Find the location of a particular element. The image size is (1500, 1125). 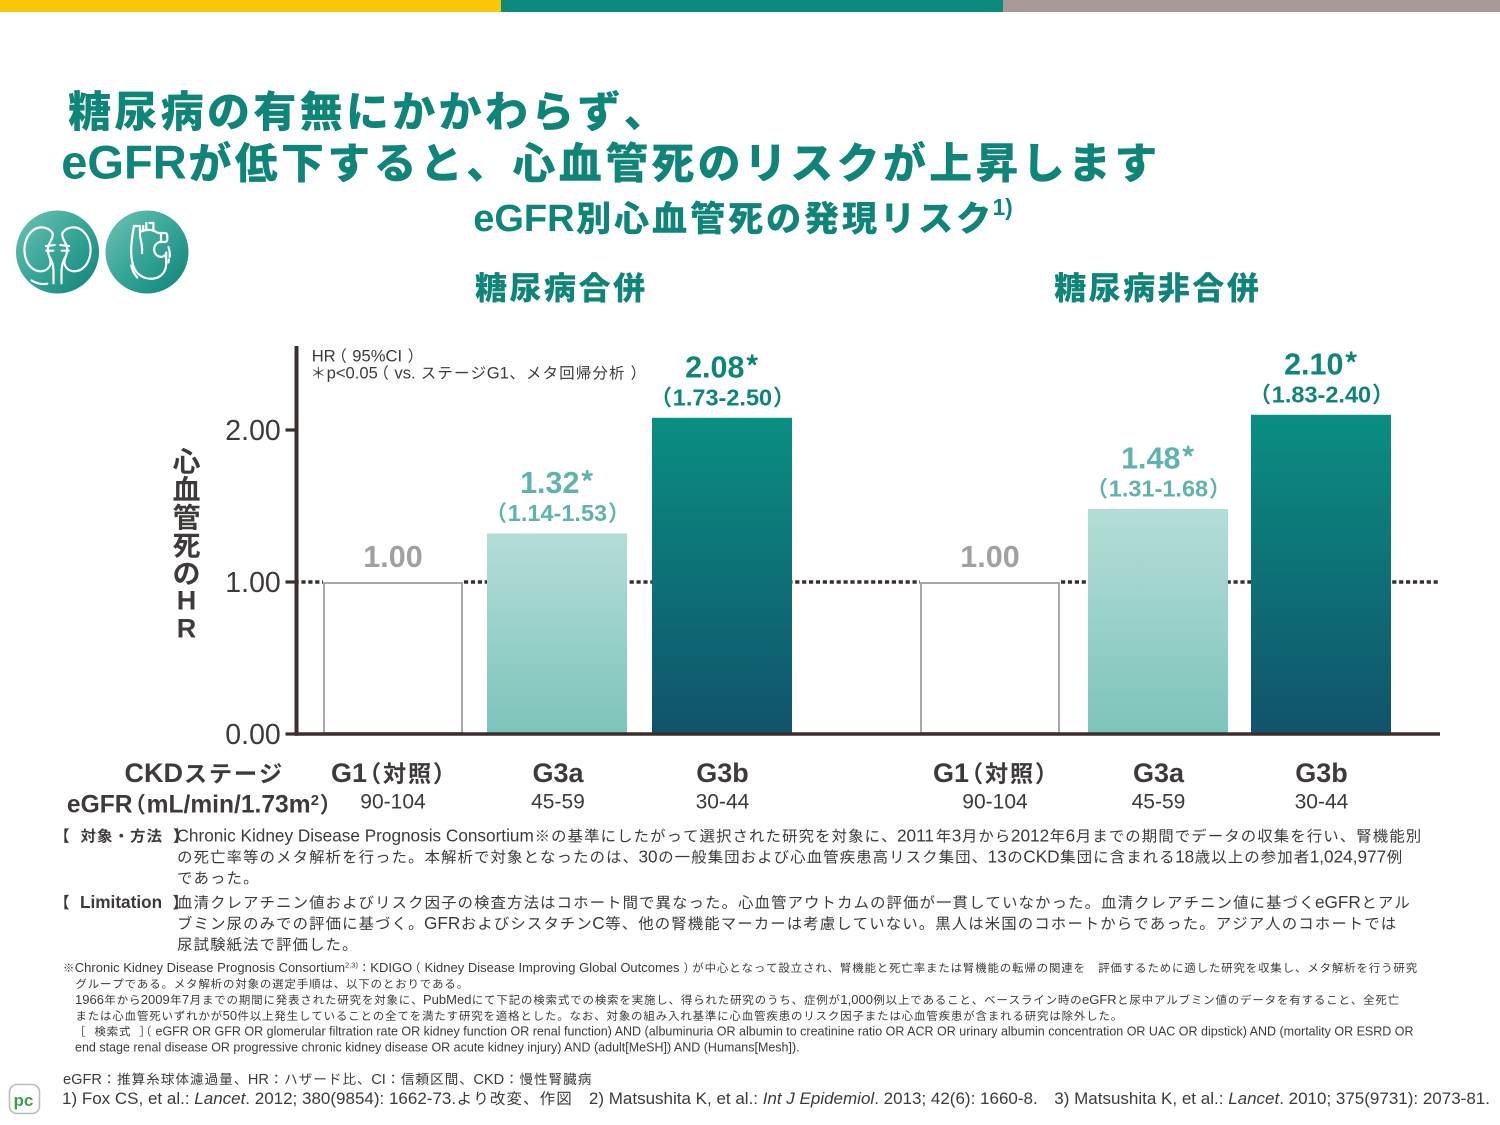

svg-text: 3 is located at coordinates (957, 836).